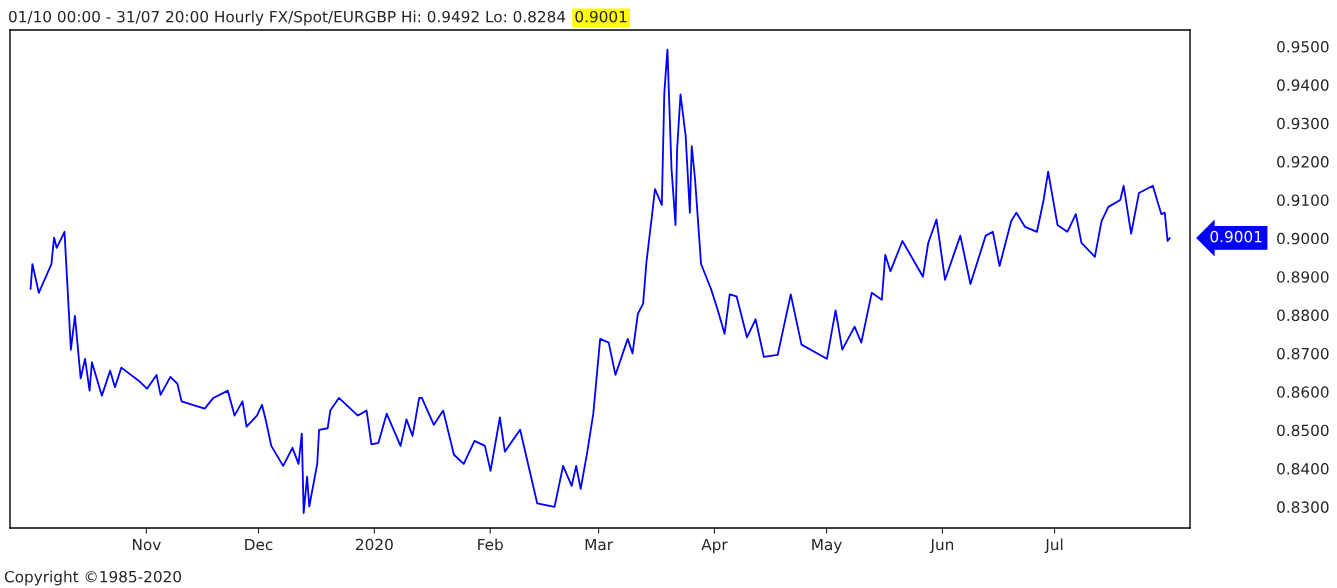  I want to click on chart-title: 01/10 00:00 - 31/07 20:00 Hourly FX/Spot/EURGBP Hi: 0.9492 Lo: 0.8284, so click(287, 18).